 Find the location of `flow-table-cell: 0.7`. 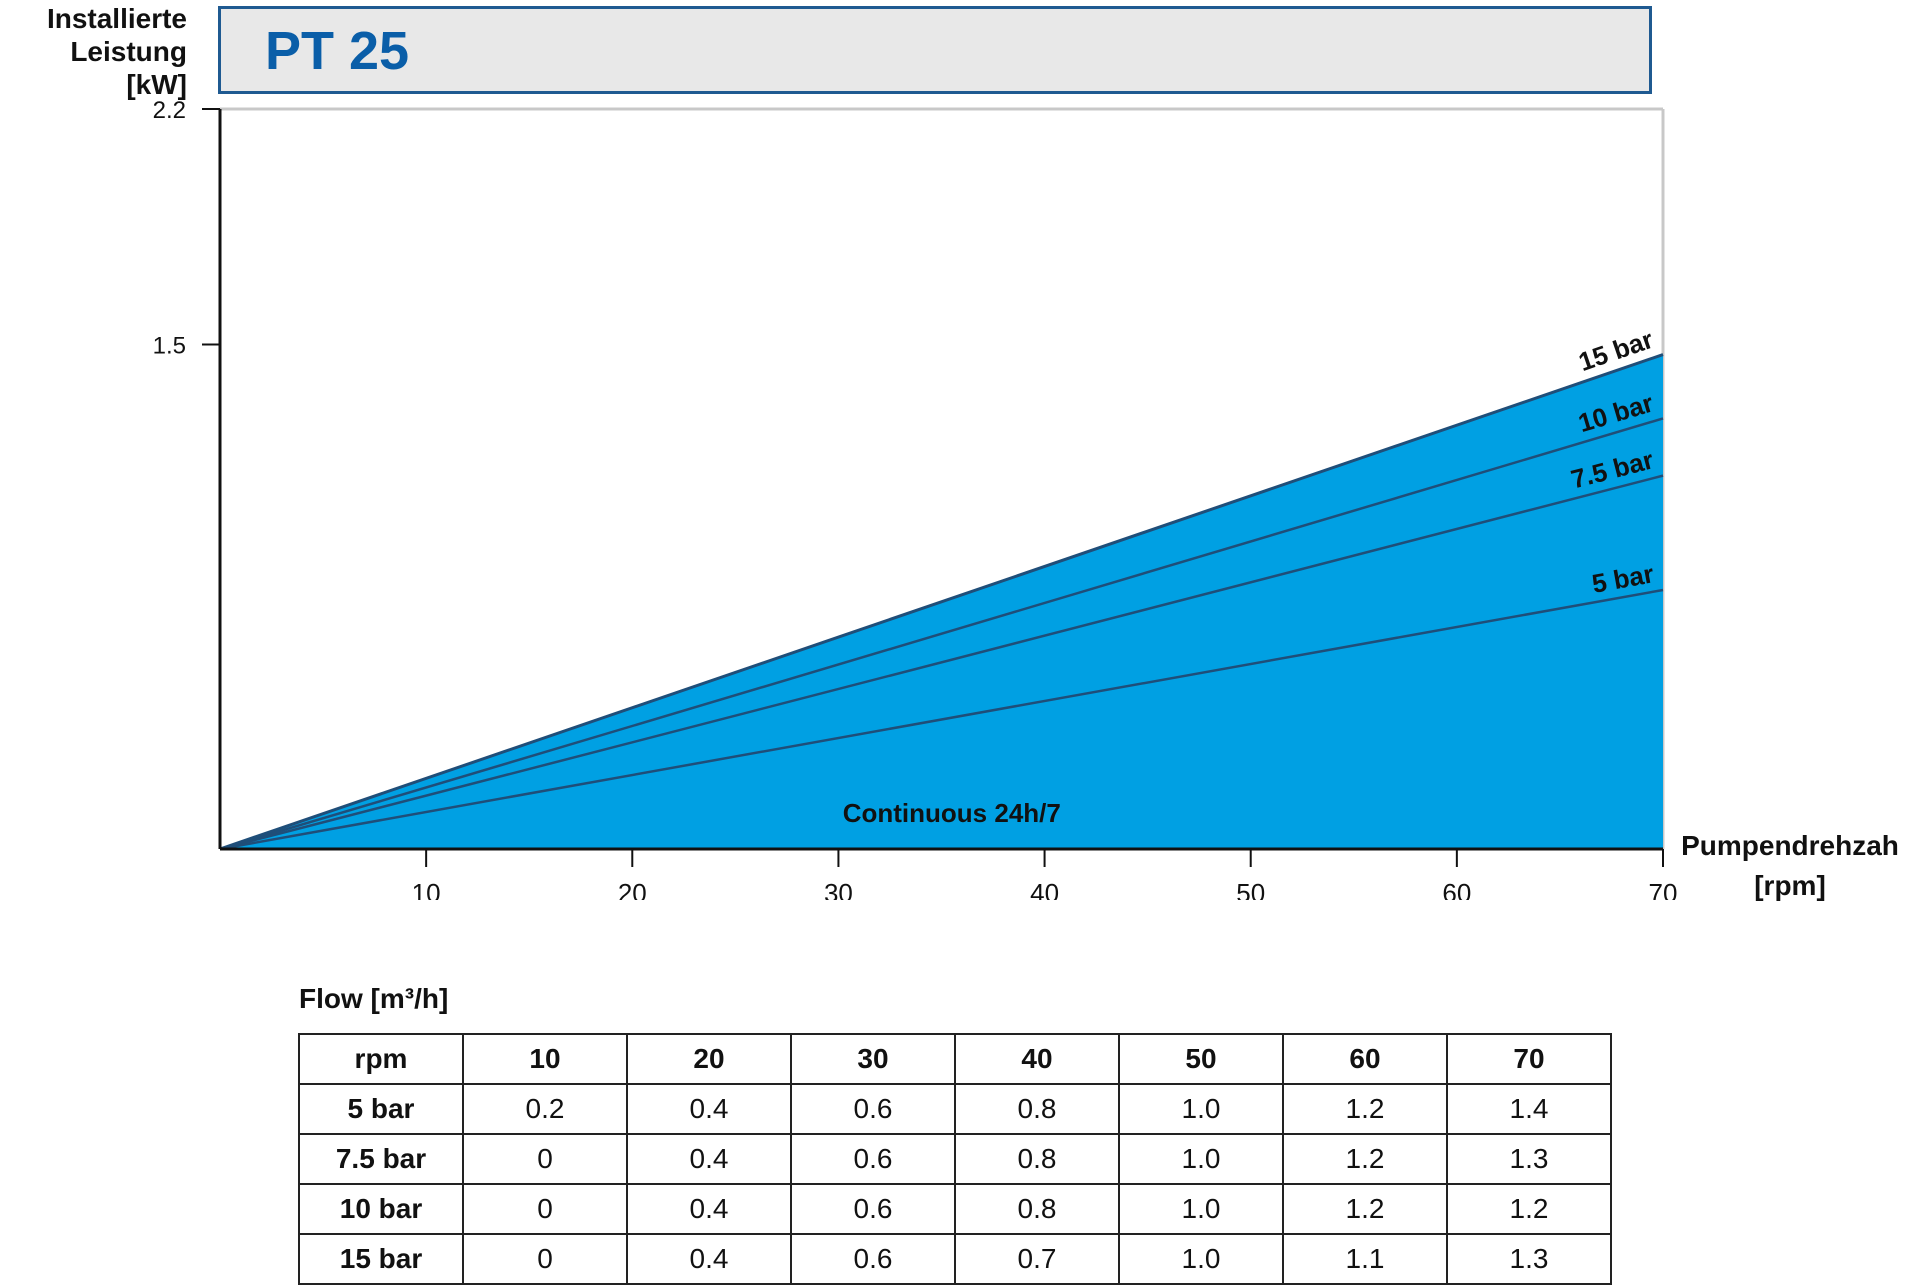

flow-table-cell: 0.7 is located at coordinates (1037, 1259).